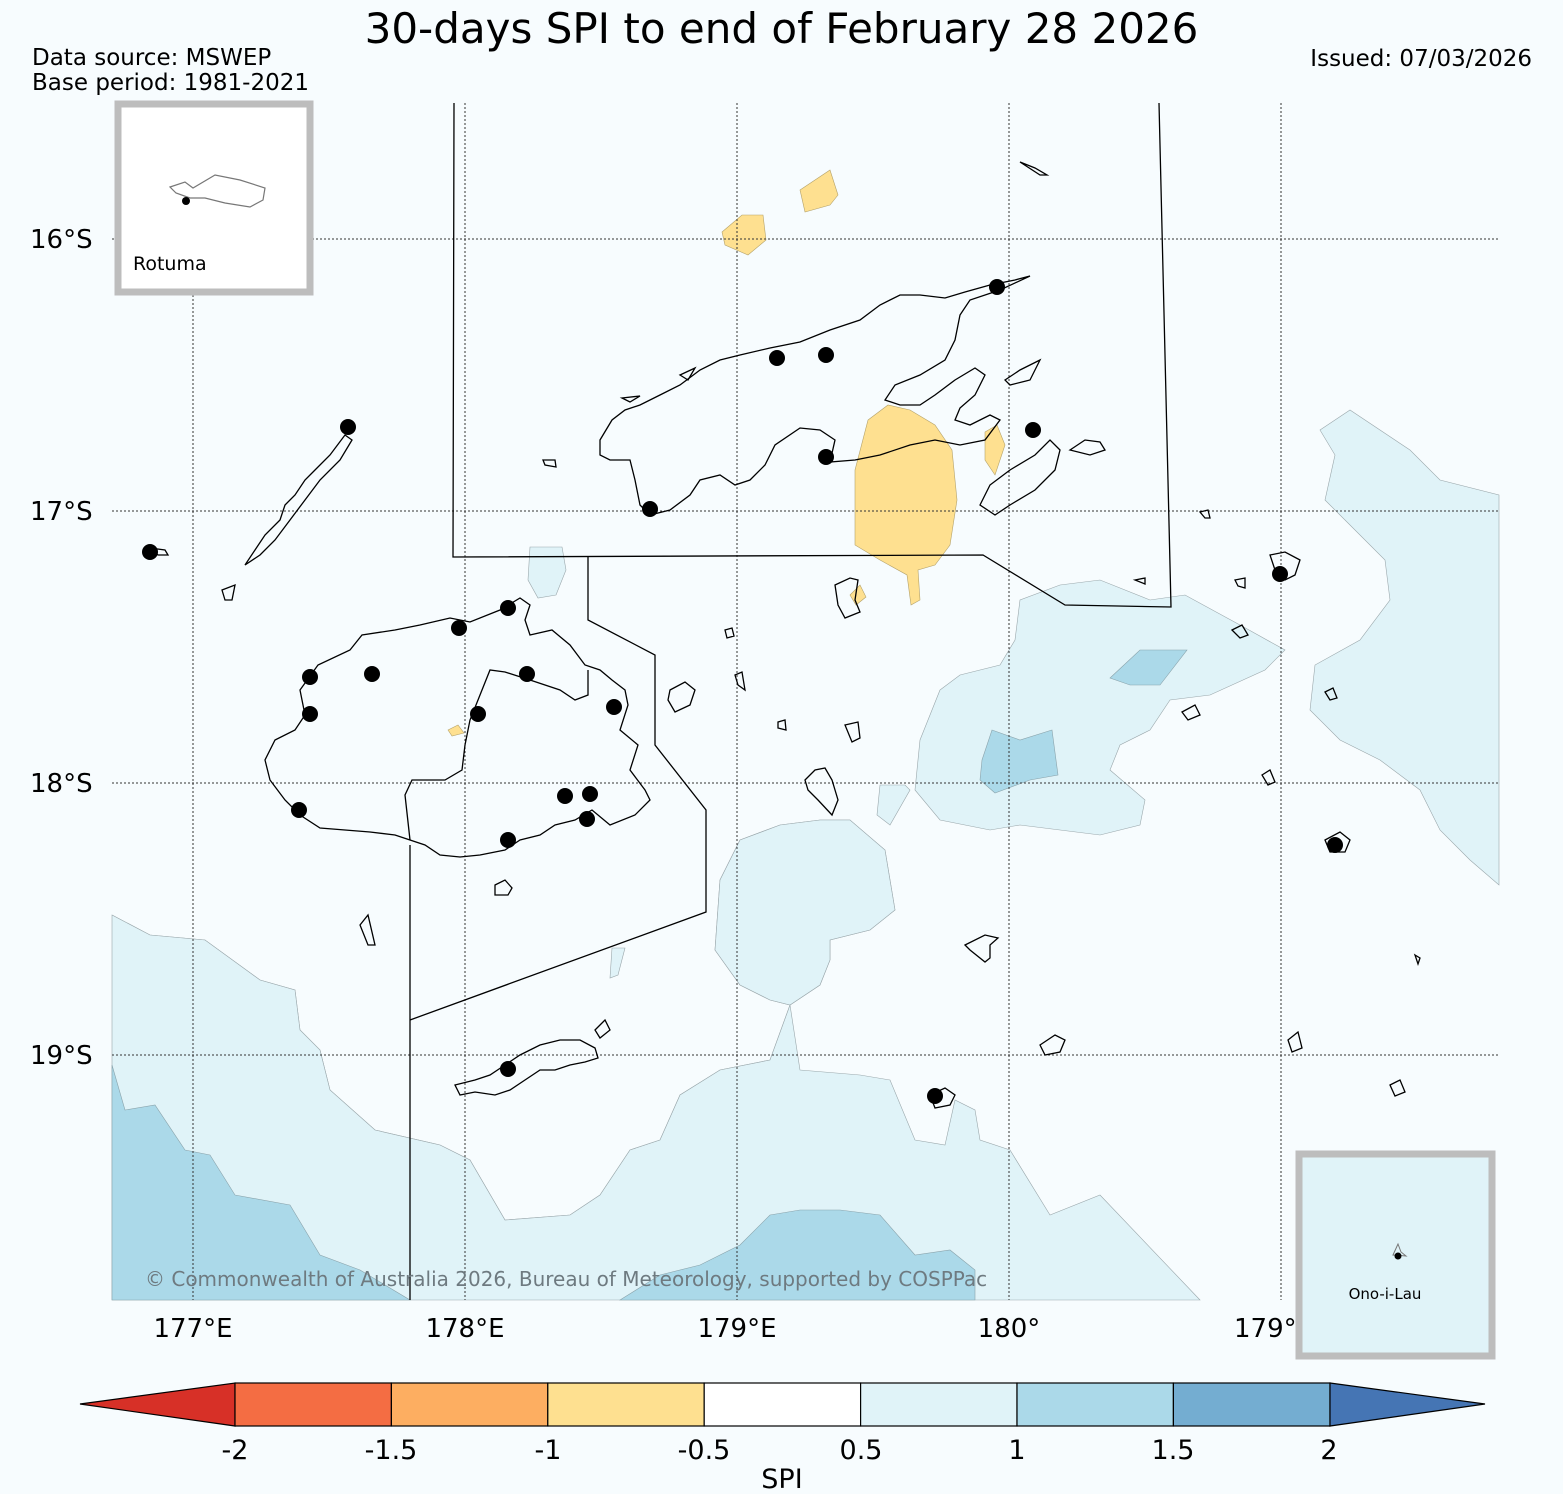  Describe the element at coordinates (736, 1329) in the screenshot. I see `lon-label: 179°E` at that location.